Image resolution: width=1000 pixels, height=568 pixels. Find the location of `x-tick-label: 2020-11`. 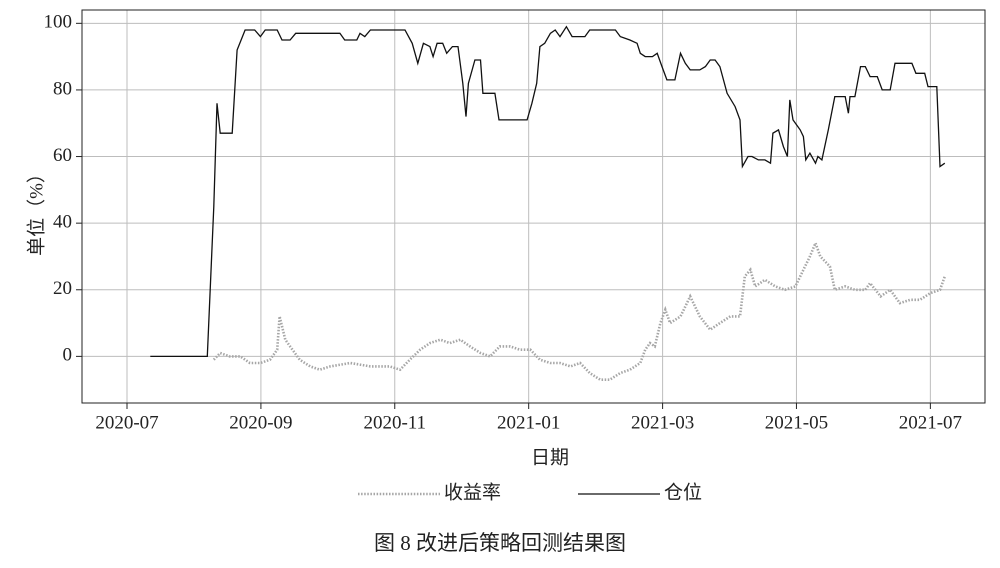

x-tick-label: 2020-11 is located at coordinates (394, 422).